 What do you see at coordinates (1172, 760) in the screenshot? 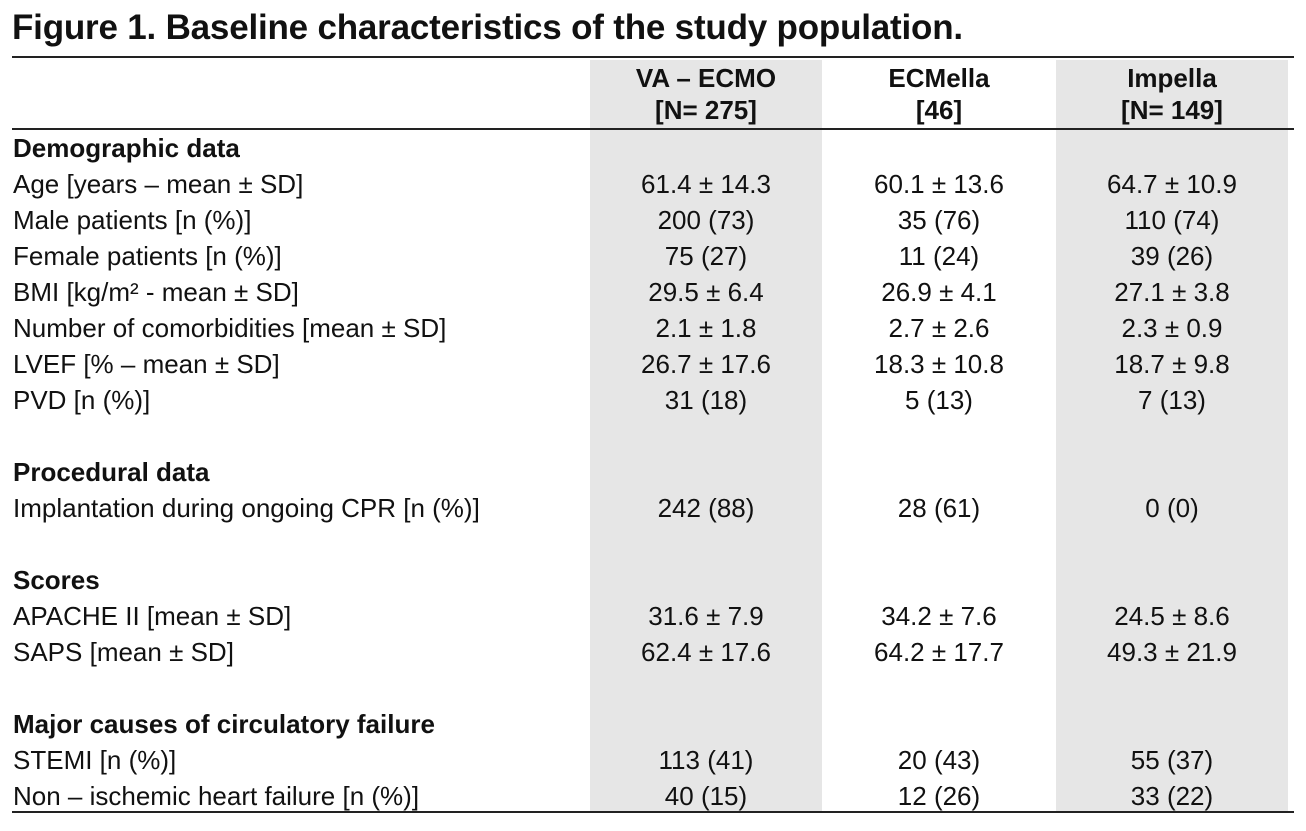
I see `cell-impella: 55 (37)` at bounding box center [1172, 760].